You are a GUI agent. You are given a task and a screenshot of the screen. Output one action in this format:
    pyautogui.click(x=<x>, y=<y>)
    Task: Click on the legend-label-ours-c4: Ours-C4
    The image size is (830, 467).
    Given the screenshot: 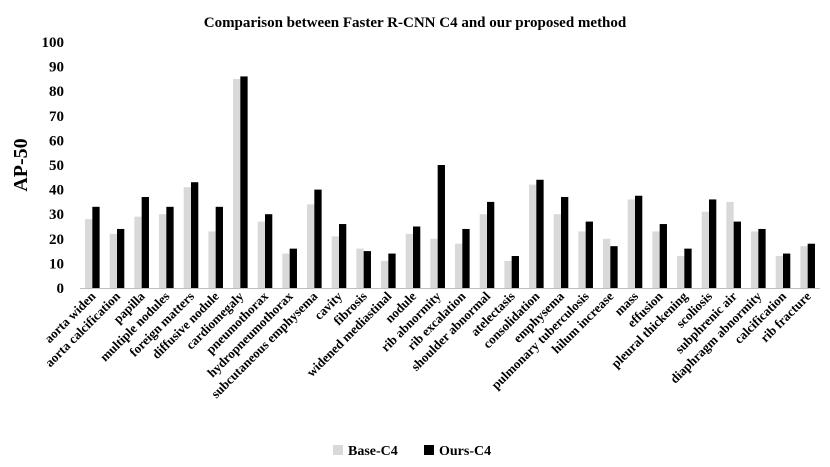 What is the action you would take?
    pyautogui.click(x=465, y=451)
    